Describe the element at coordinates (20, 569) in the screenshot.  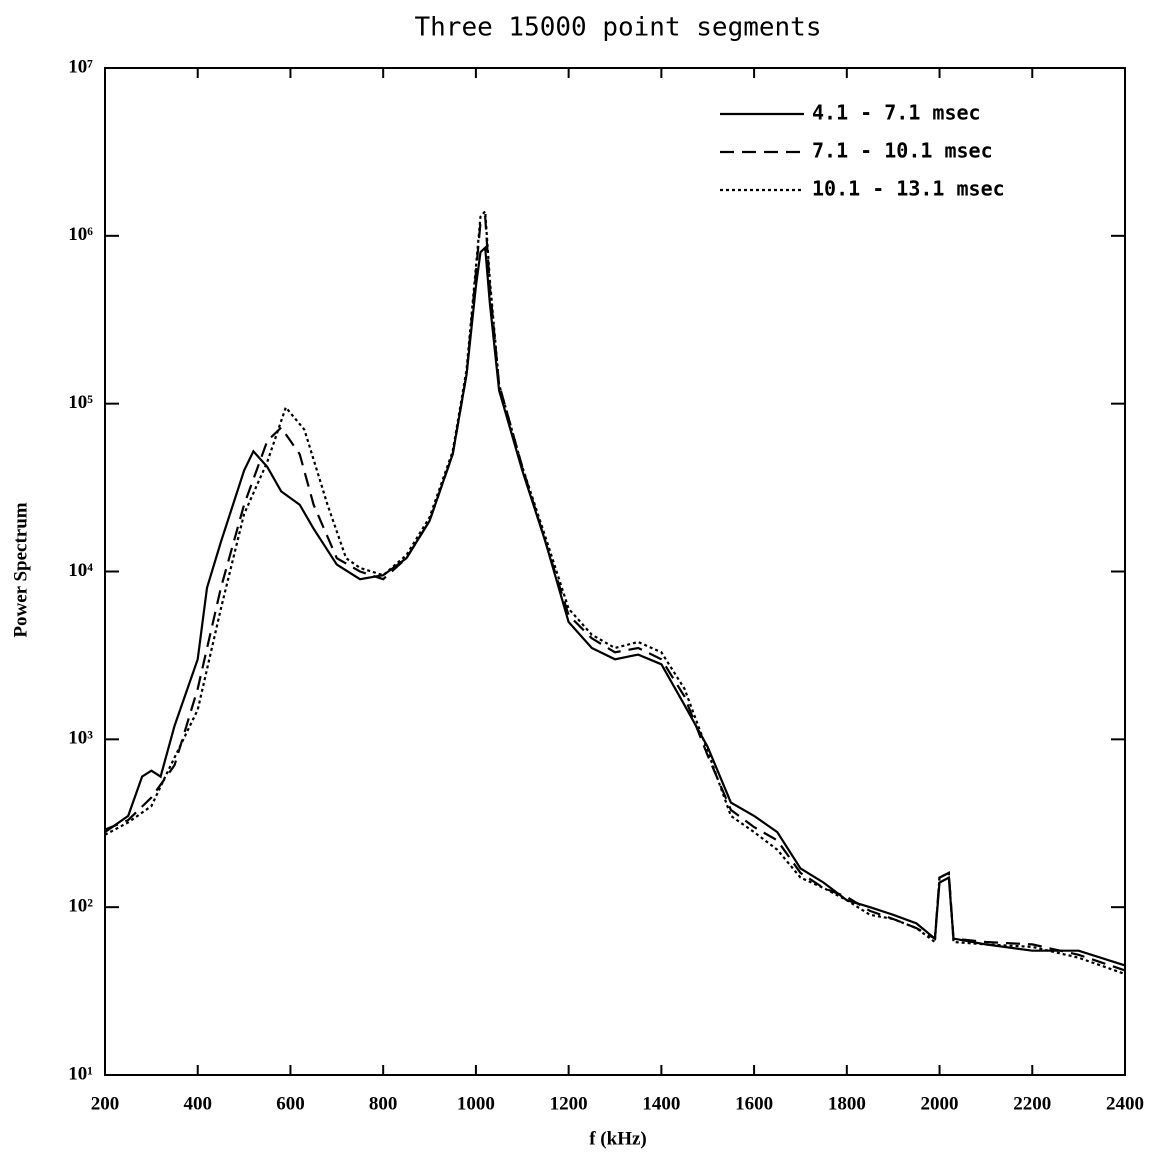
I see `y-axis-label: Power Spectrum` at that location.